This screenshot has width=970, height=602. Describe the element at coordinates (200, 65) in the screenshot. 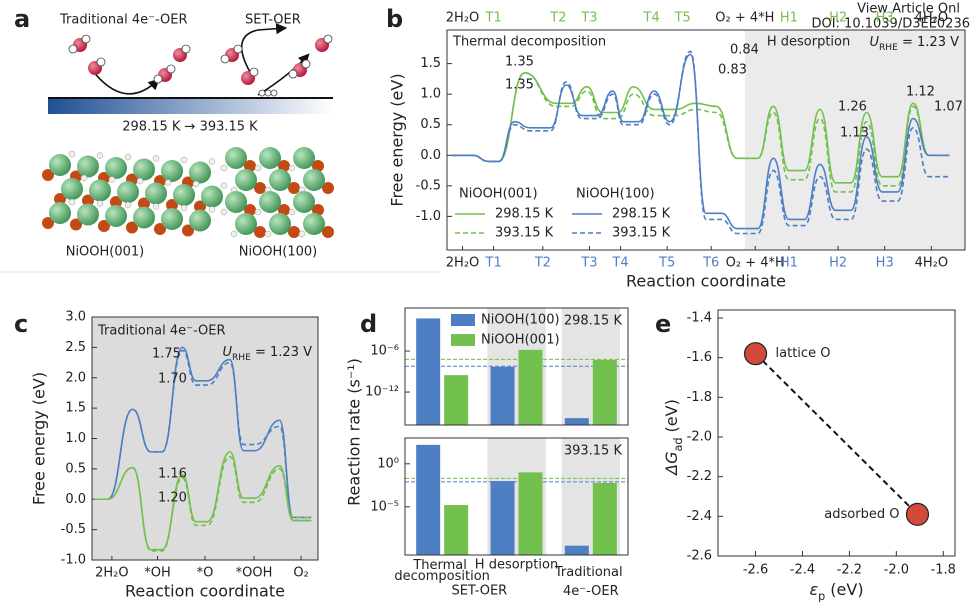

I see `molecules` at that location.